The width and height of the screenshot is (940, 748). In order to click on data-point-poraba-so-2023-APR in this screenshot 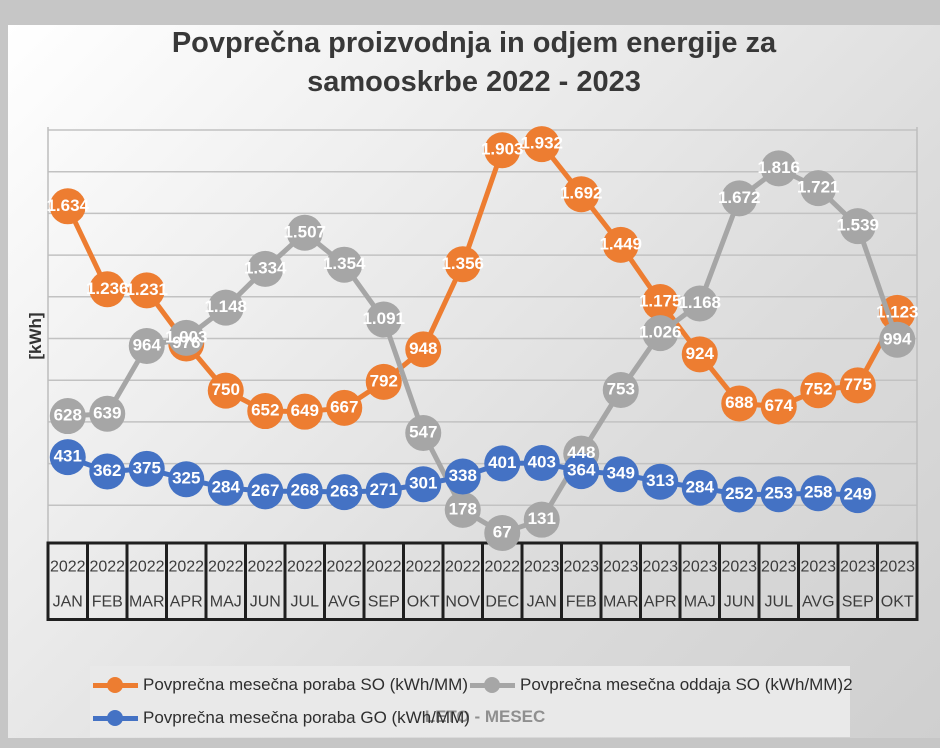, I will do `click(660, 302)`.